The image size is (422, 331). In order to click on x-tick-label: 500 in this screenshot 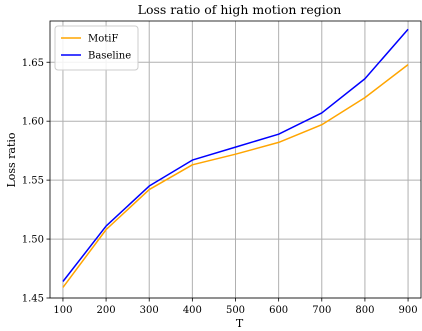, I will do `click(235, 310)`.